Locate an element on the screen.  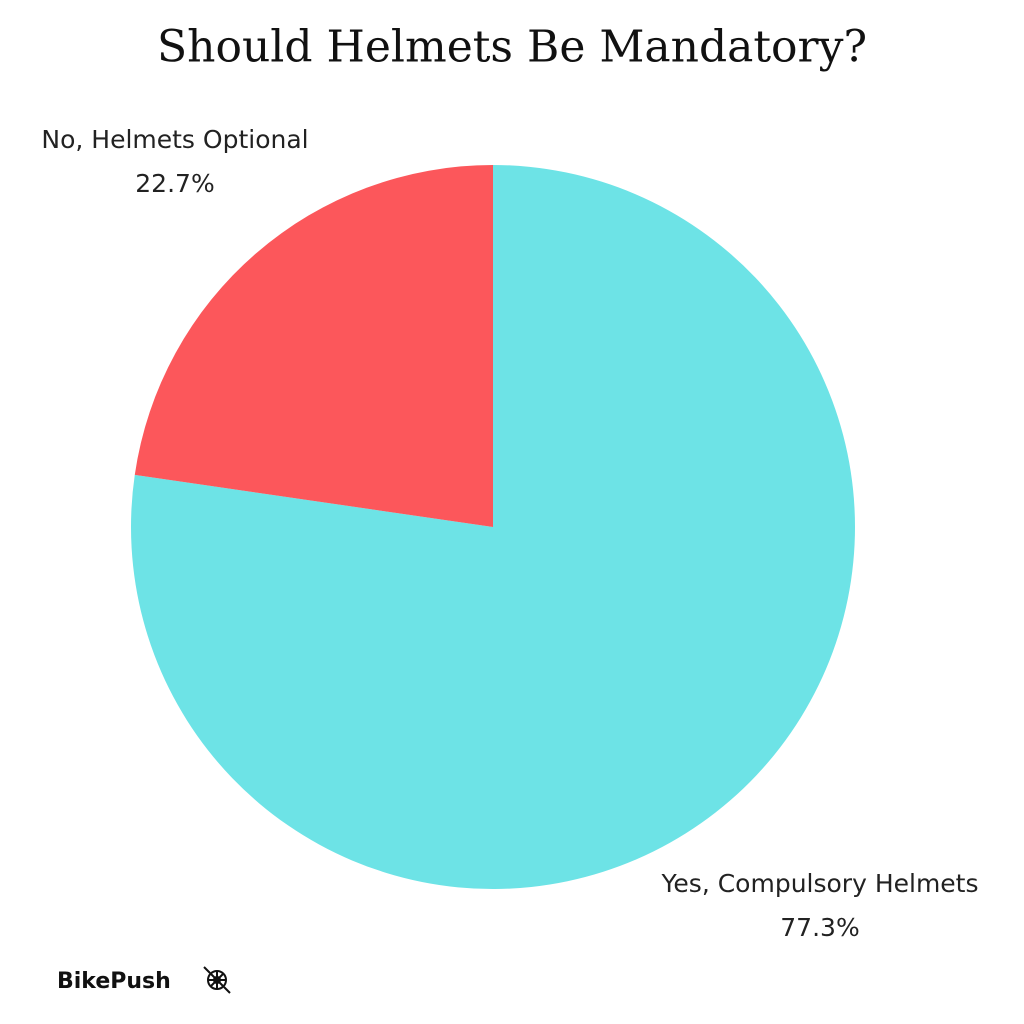
slice-value-label: 22.7% is located at coordinates (174, 183).